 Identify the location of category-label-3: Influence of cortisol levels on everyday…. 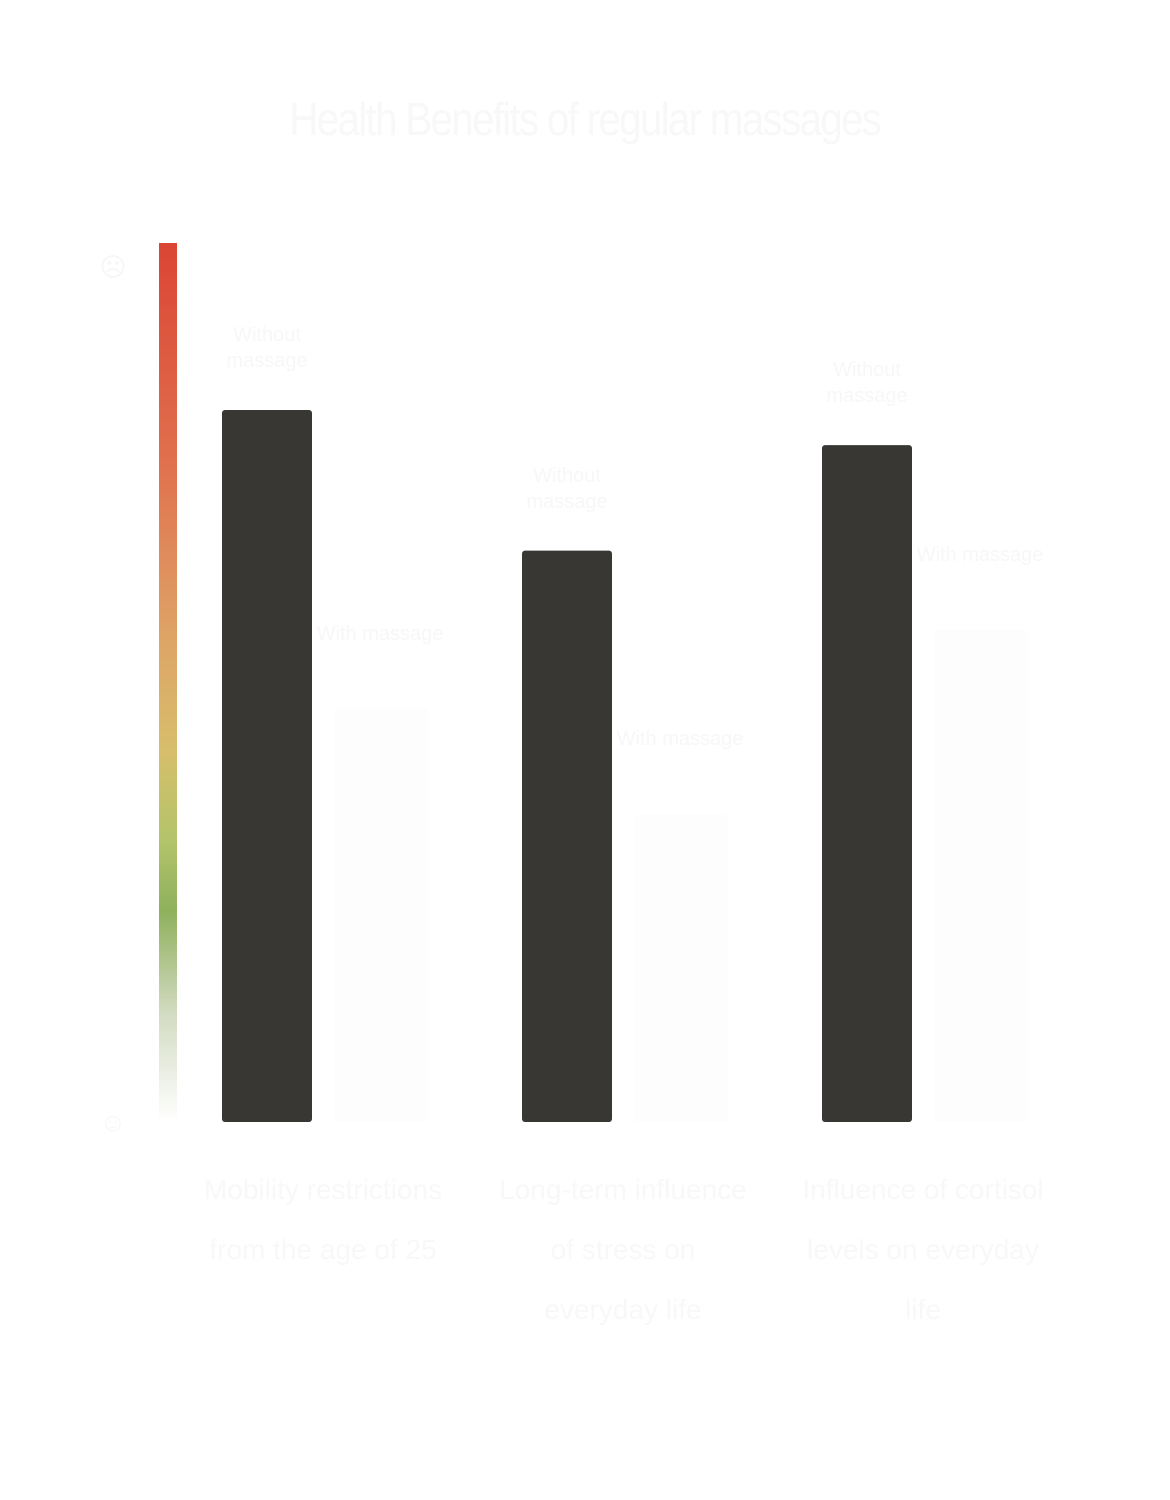
(923, 1249).